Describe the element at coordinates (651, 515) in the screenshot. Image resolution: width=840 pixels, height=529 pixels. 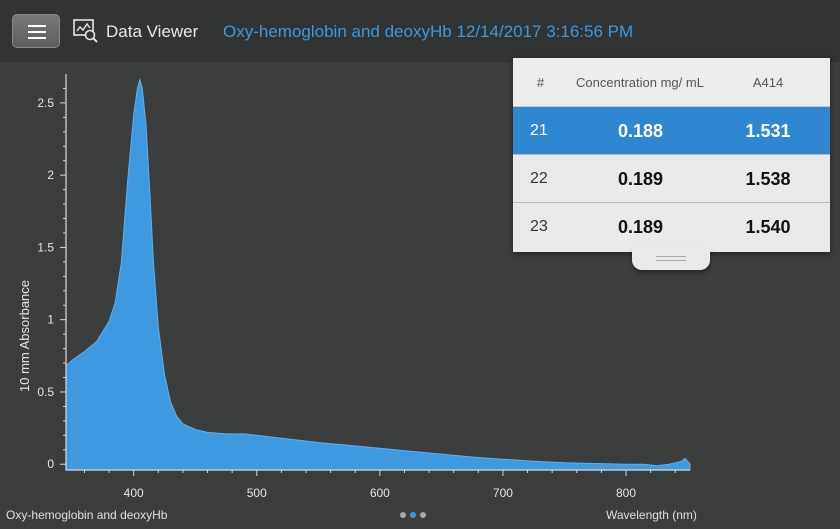
I see `x-axis-label: Wavelength (nm)` at that location.